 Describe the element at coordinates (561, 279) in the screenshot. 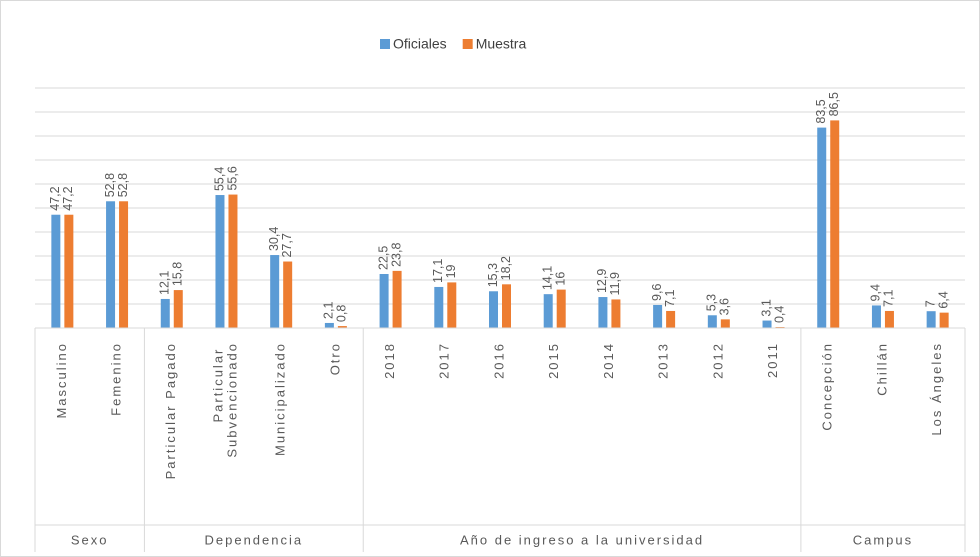

I see `value-label: 16` at that location.